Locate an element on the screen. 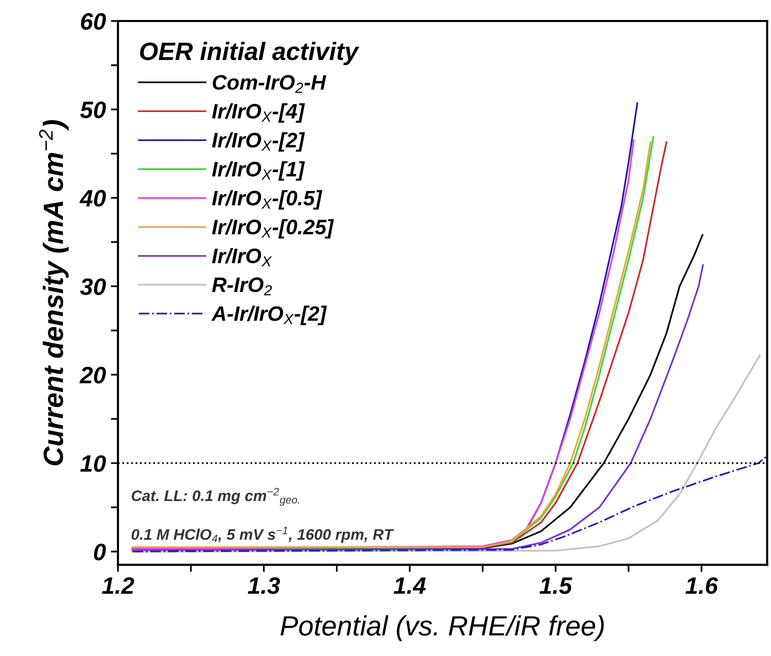  x-axis-title: Potential (vs. RHE/iR free) is located at coordinates (442, 628).